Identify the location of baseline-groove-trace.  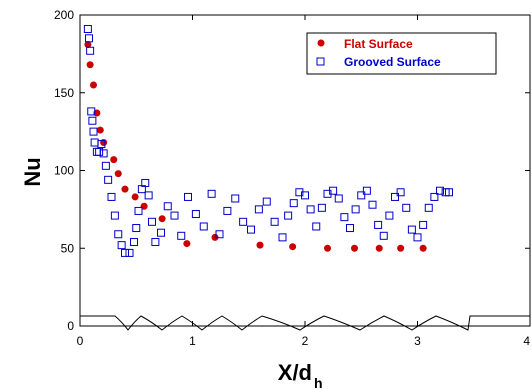
(305, 323).